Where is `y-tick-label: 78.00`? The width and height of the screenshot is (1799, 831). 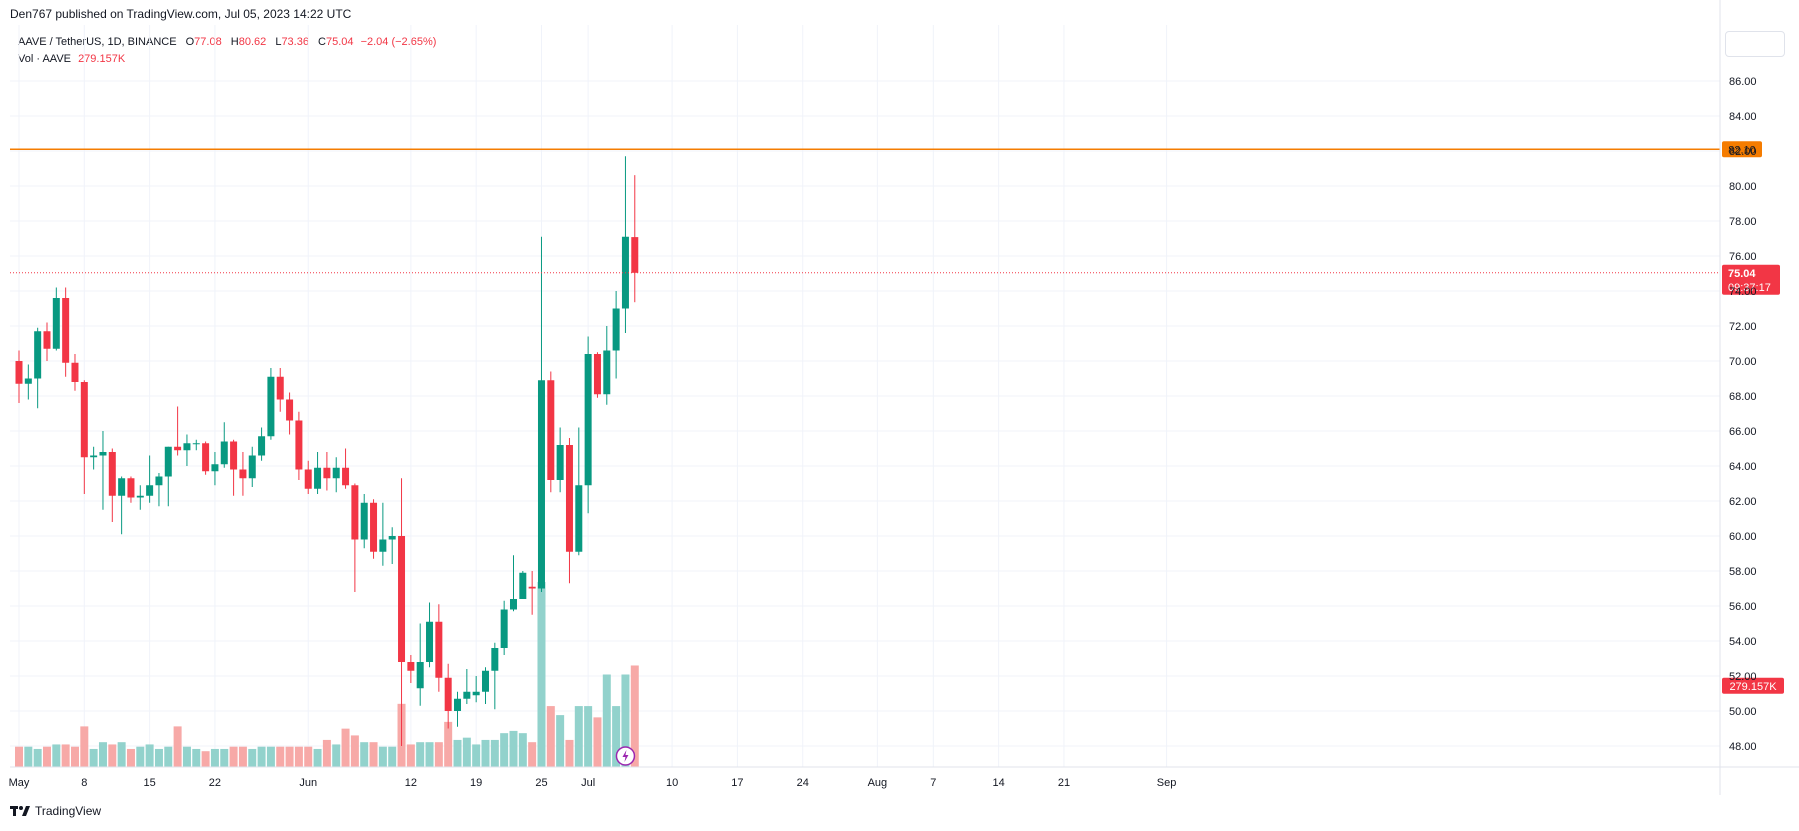
y-tick-label: 78.00 is located at coordinates (1743, 222).